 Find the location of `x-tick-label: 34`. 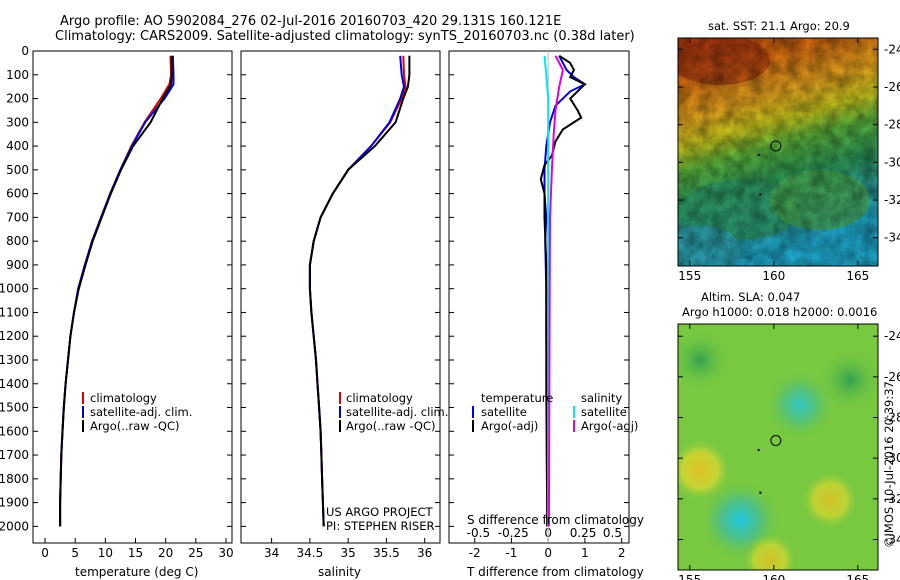

x-tick-label: 34 is located at coordinates (271, 553).